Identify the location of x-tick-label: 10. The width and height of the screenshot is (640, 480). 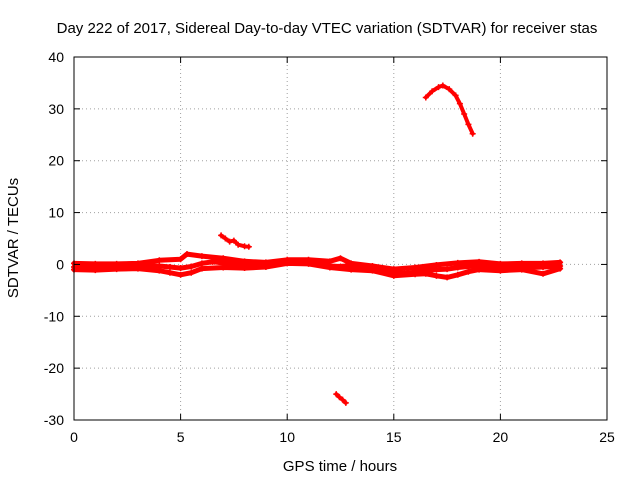
(287, 437).